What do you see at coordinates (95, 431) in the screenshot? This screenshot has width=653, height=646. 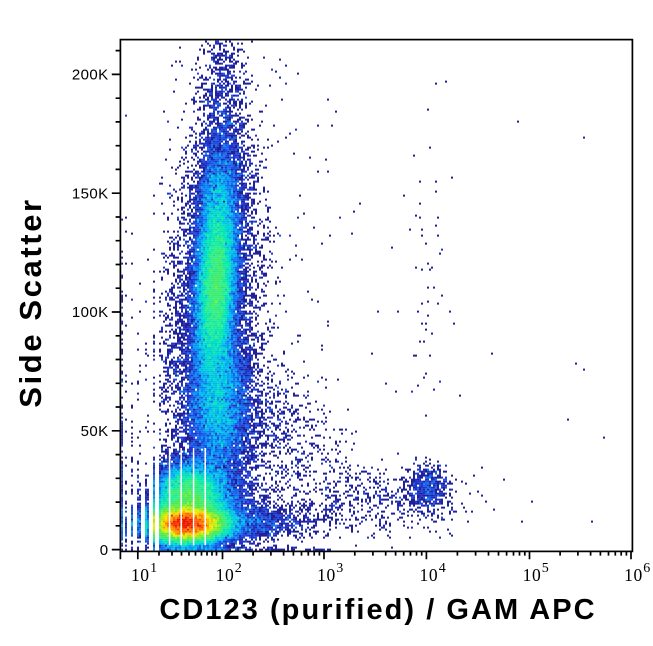 I see `svg-text: 50K` at bounding box center [95, 431].